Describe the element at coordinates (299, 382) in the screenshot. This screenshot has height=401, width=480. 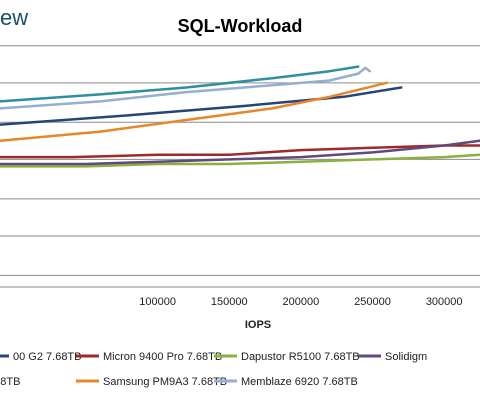
I see `legend-label-6: Memblaze 6920 7.68TB` at that location.